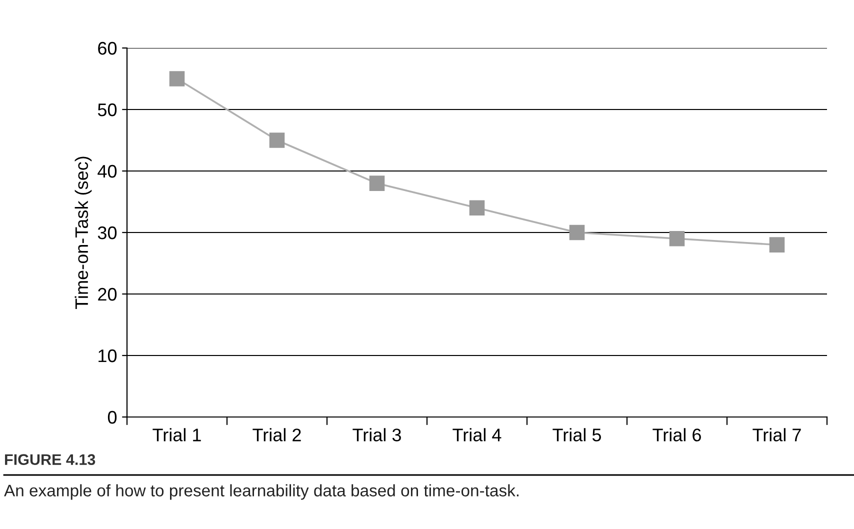 The width and height of the screenshot is (854, 529). I want to click on y-tick-label: 30, so click(107, 233).